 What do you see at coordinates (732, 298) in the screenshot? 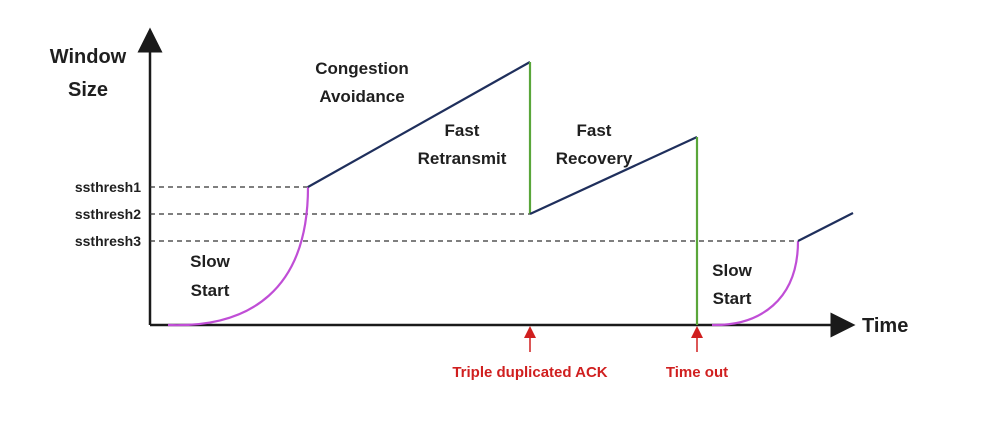
I see `slow-start-2-label-line2: Start` at bounding box center [732, 298].